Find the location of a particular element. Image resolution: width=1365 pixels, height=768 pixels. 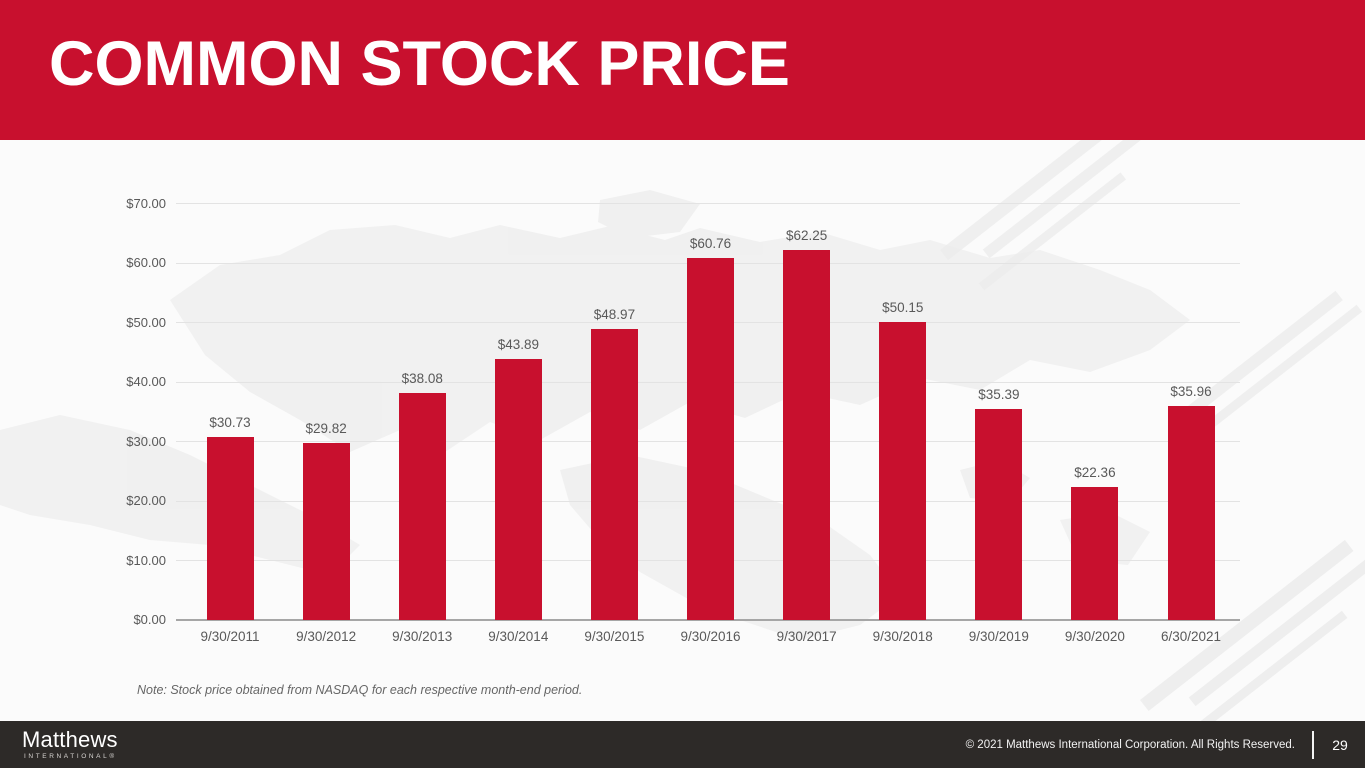

y-tick-label: $70.00 is located at coordinates (146, 203).